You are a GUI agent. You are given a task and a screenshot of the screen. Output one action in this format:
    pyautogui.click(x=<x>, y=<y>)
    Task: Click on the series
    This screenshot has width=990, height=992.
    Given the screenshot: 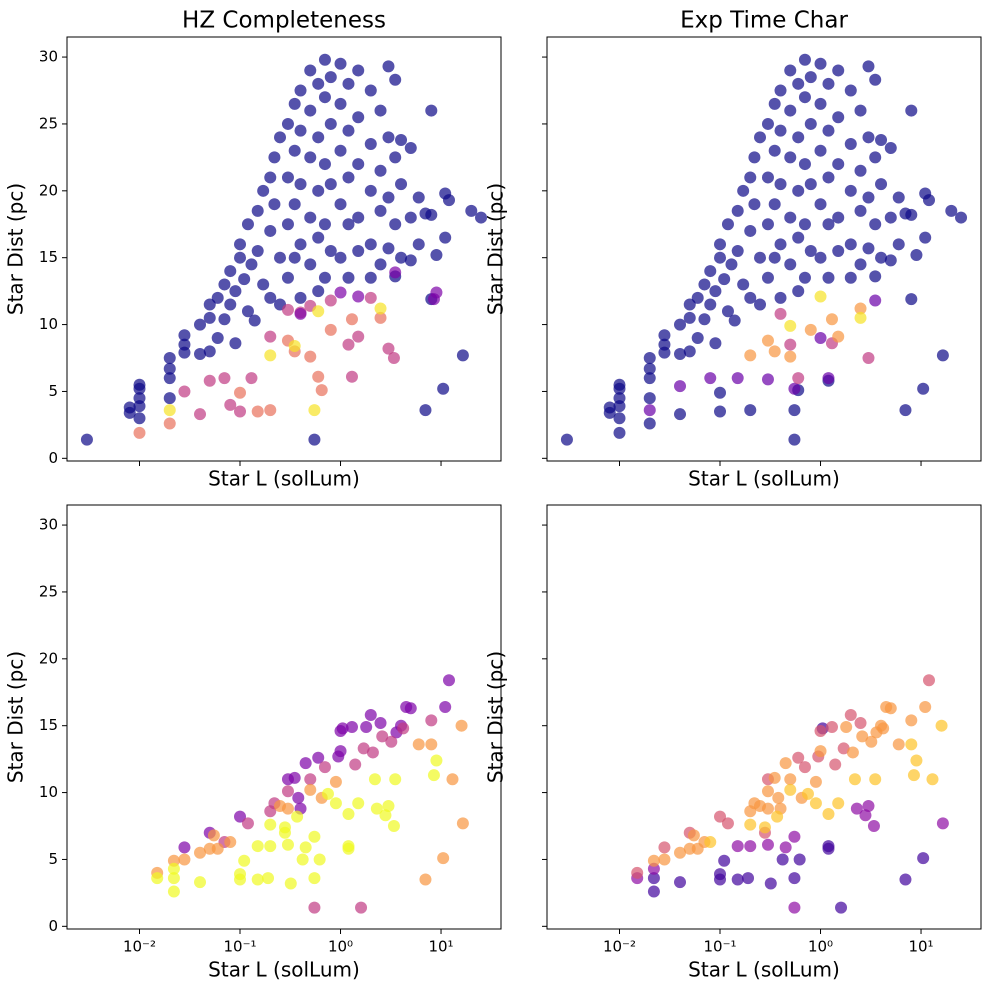 What is the action you would take?
    pyautogui.click(x=310, y=802)
    